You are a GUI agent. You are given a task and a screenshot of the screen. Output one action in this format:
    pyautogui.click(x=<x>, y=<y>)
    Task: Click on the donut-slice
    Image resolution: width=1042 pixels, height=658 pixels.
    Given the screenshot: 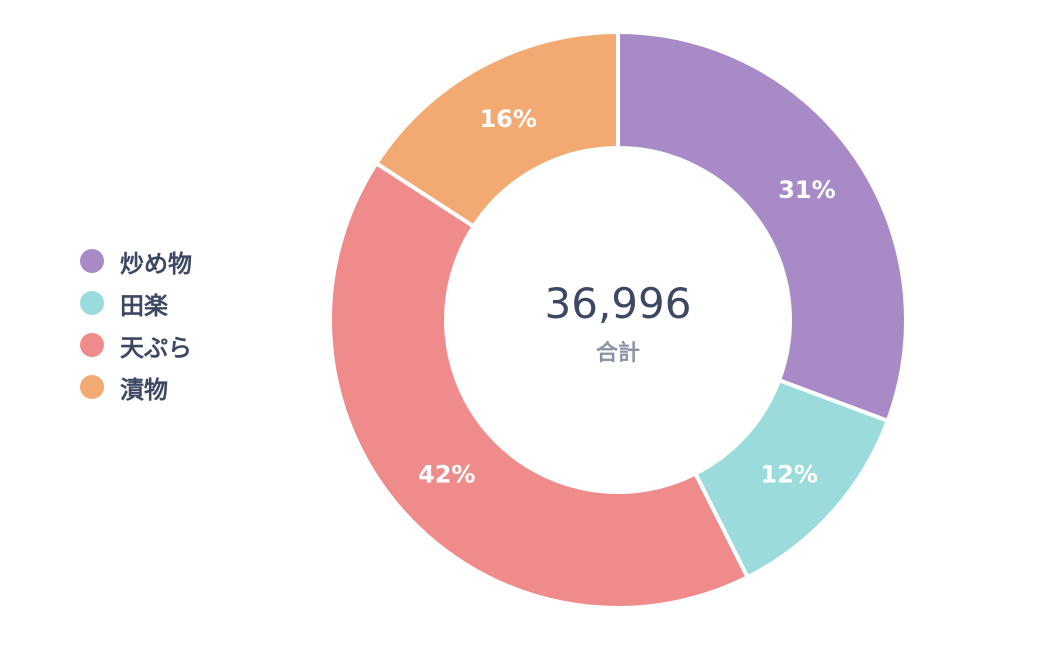 What is the action you would take?
    pyautogui.click(x=497, y=129)
    